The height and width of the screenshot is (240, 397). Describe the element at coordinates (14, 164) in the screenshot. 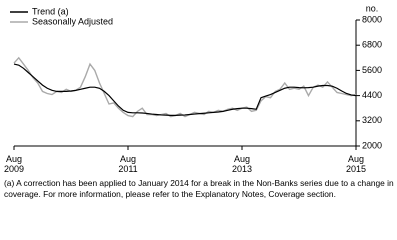

I see `x-tick-label: Aug 2009` at that location.